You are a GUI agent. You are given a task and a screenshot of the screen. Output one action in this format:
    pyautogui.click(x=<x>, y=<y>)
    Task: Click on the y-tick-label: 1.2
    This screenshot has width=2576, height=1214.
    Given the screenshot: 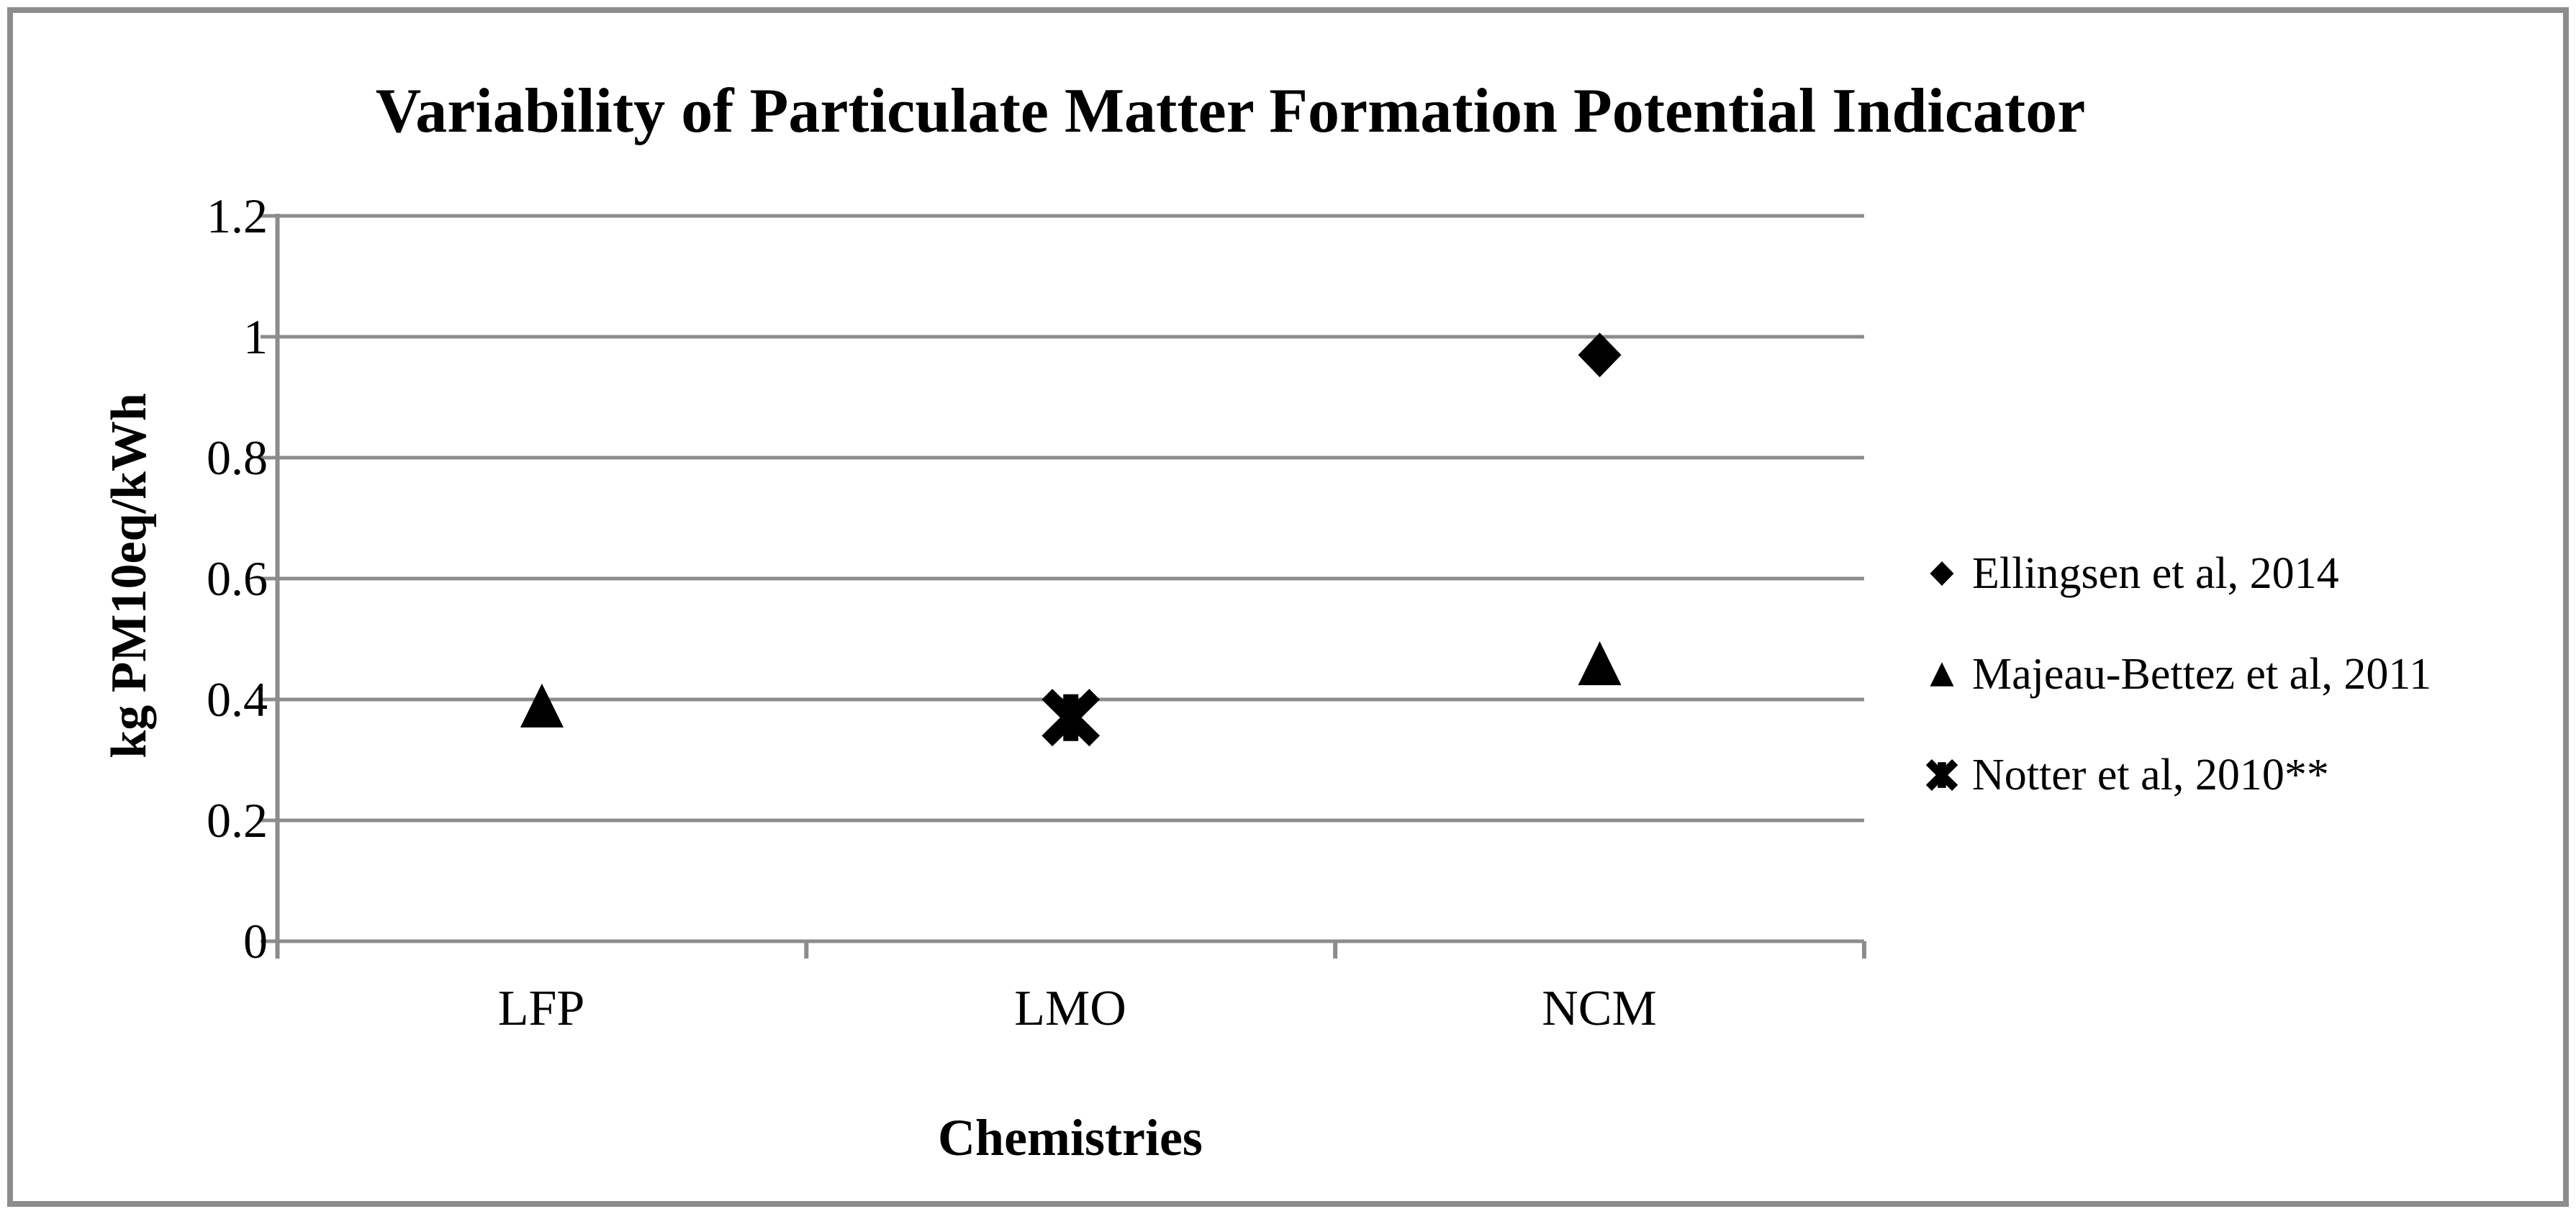 What is the action you would take?
    pyautogui.click(x=238, y=216)
    